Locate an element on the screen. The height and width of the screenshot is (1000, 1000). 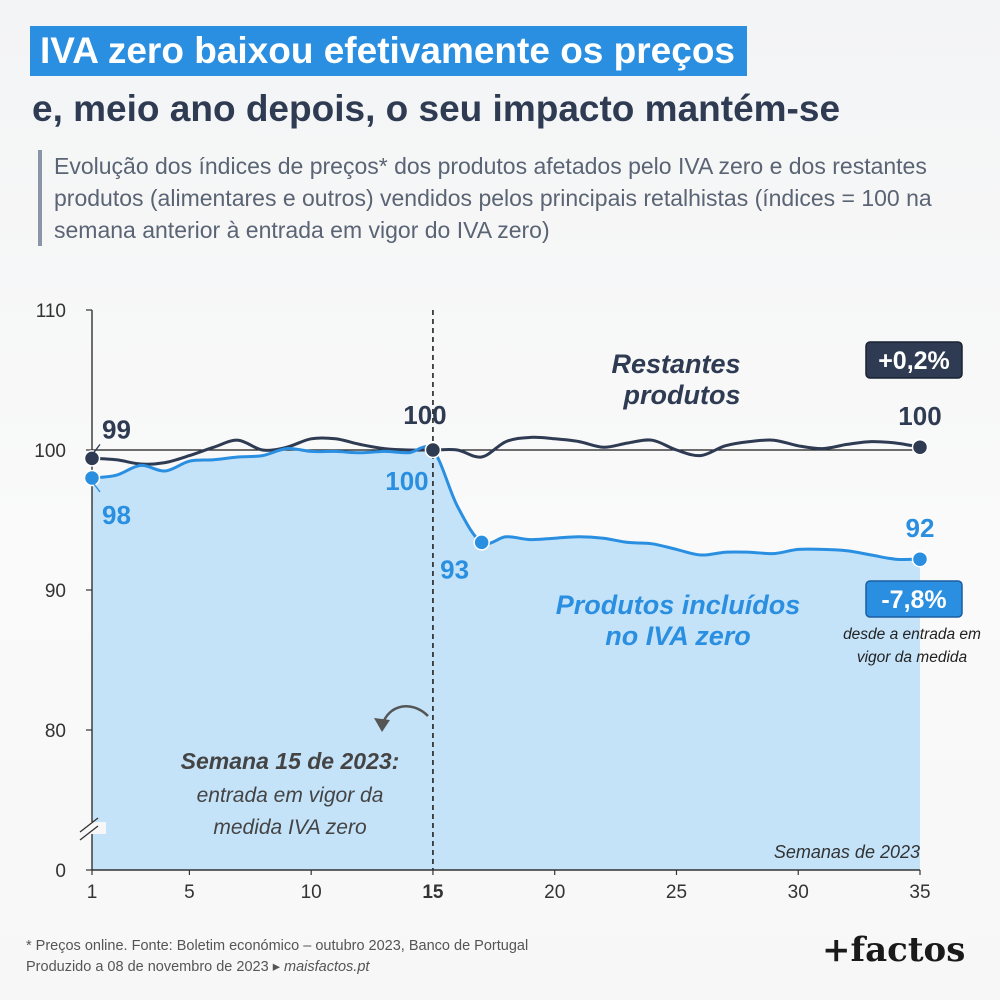
series-label-iva-zero: Produtos incluídos is located at coordinates (678, 605).